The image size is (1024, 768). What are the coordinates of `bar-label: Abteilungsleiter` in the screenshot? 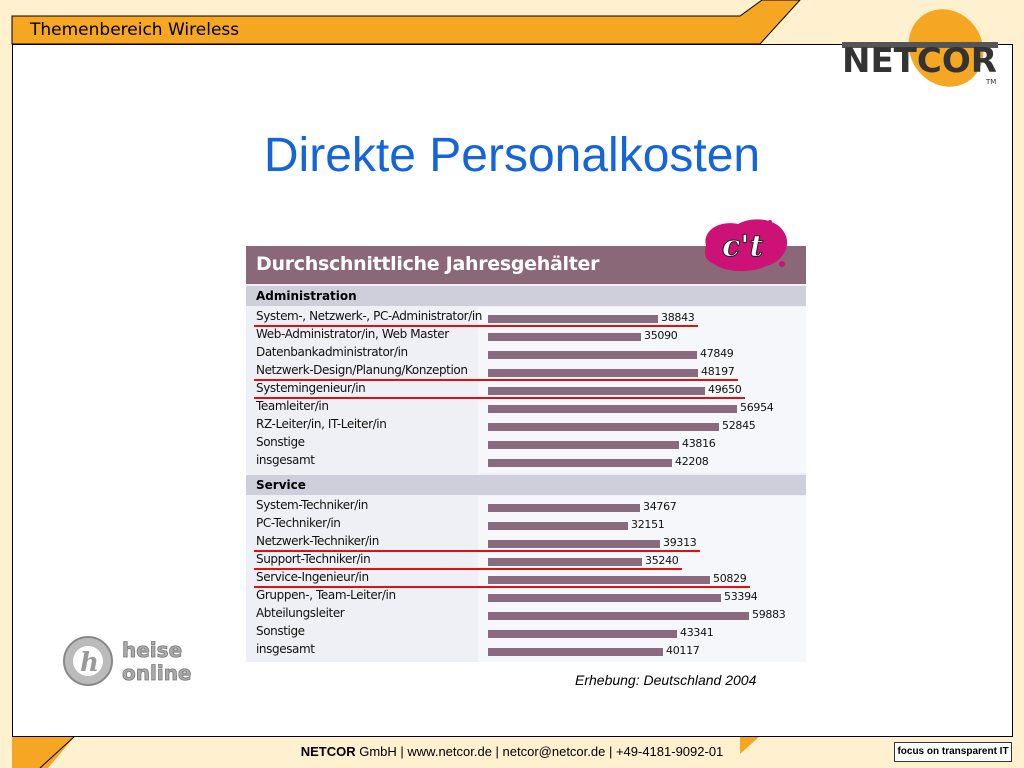 It's located at (300, 613).